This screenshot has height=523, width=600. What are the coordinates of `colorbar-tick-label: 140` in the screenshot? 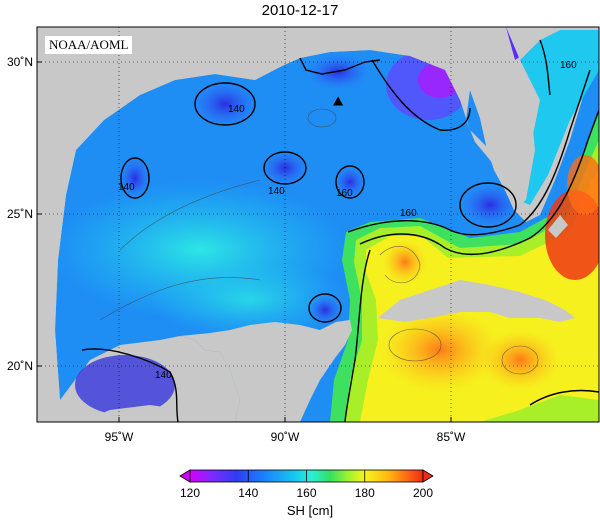 It's located at (248, 493).